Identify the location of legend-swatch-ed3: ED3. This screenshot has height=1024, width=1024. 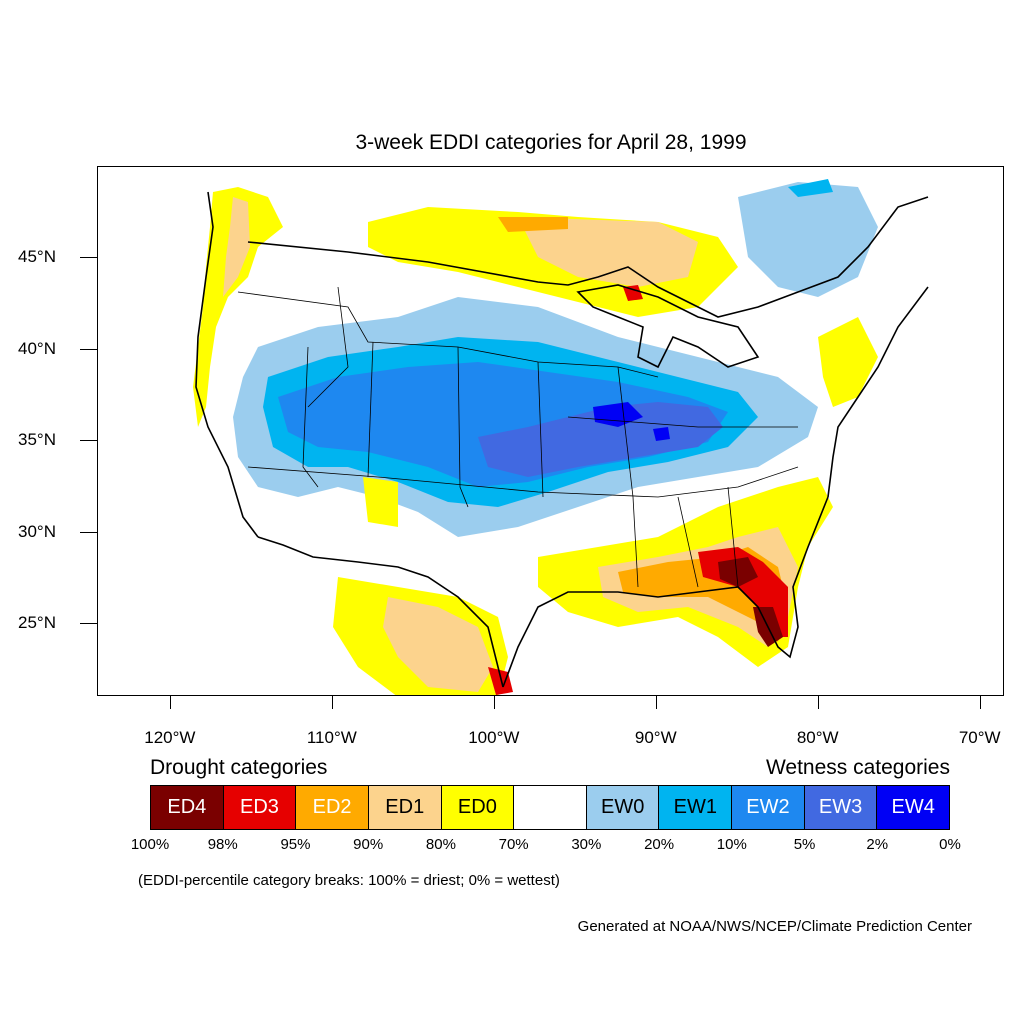
(260, 807).